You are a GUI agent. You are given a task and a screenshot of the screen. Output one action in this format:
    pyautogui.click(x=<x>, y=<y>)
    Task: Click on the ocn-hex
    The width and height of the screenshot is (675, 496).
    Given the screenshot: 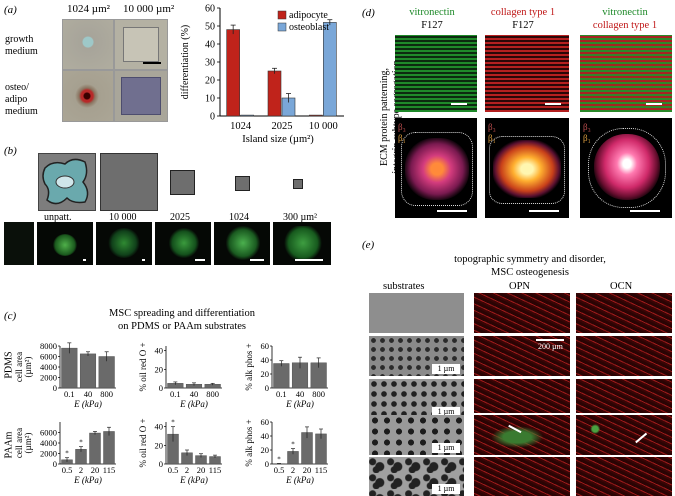 What is the action you would take?
    pyautogui.click(x=624, y=396)
    